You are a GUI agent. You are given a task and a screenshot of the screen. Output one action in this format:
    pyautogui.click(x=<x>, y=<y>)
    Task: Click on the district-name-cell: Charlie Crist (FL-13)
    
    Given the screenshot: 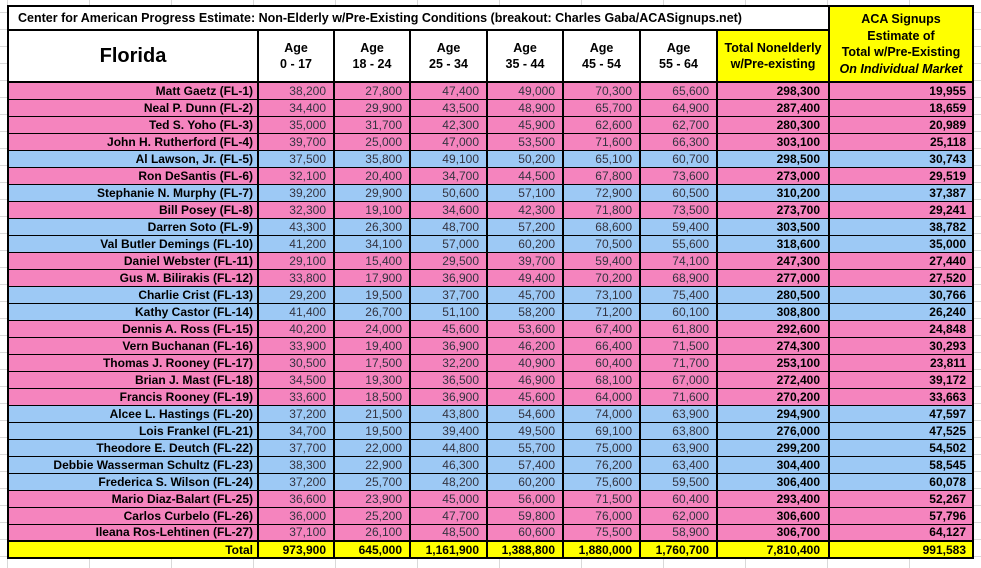 What is the action you would take?
    pyautogui.click(x=133, y=294)
    